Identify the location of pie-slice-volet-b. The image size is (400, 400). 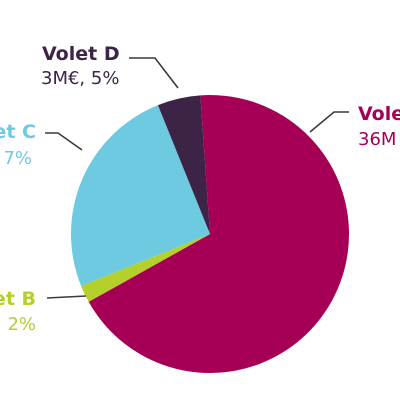
(146, 268).